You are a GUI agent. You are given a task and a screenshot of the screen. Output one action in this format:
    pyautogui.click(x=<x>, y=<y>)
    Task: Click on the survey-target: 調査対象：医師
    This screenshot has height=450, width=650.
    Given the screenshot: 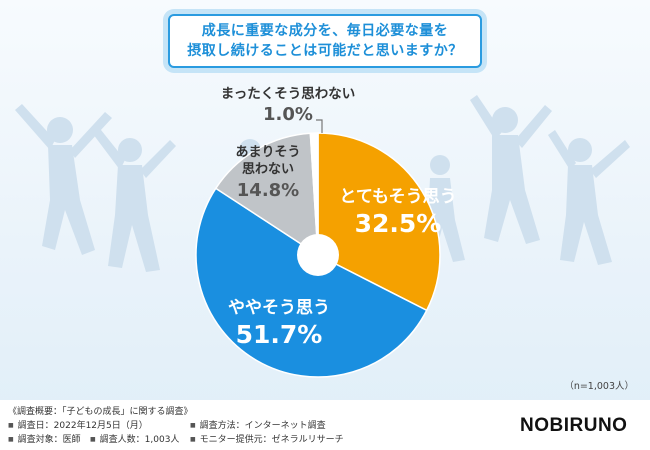 What is the action you would take?
    pyautogui.click(x=44, y=438)
    